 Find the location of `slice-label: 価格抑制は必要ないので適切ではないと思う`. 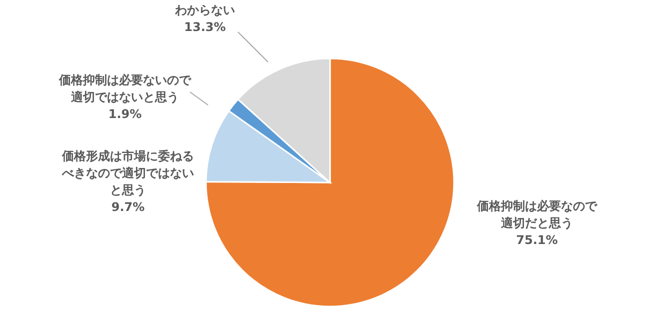

slice-label: 価格抑制は必要ないので適切ではないと思う is located at coordinates (125, 88).